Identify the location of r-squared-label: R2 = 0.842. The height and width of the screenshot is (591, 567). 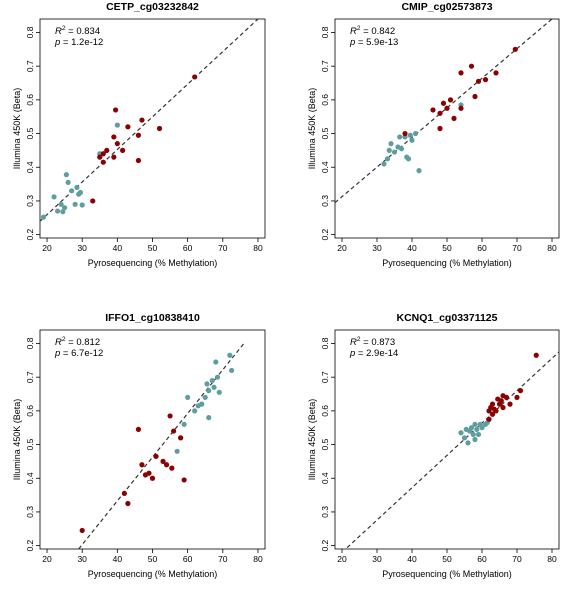
(372, 31).